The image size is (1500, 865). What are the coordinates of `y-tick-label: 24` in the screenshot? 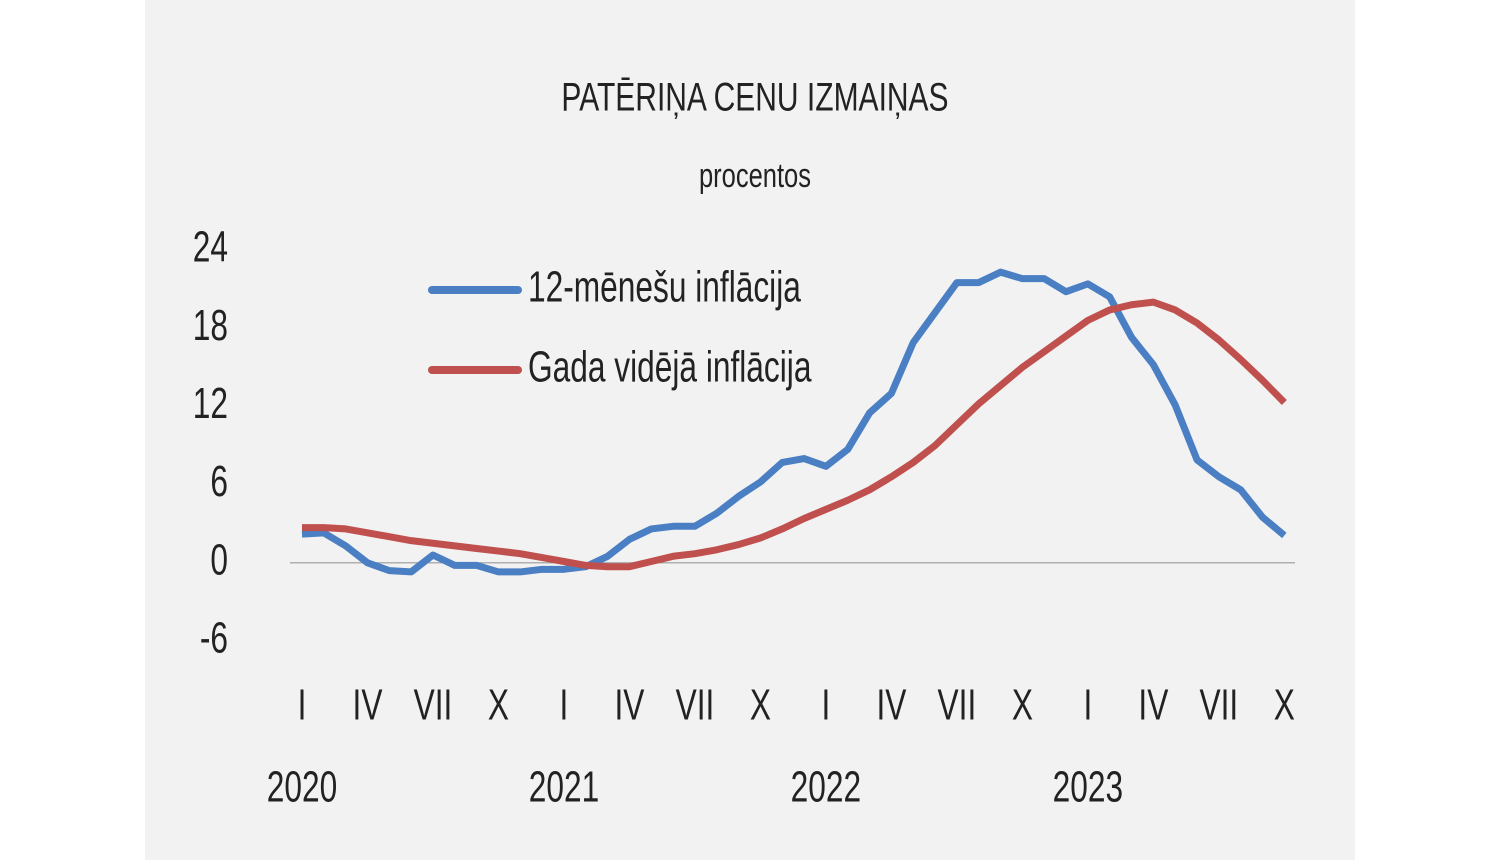 It's located at (210, 247).